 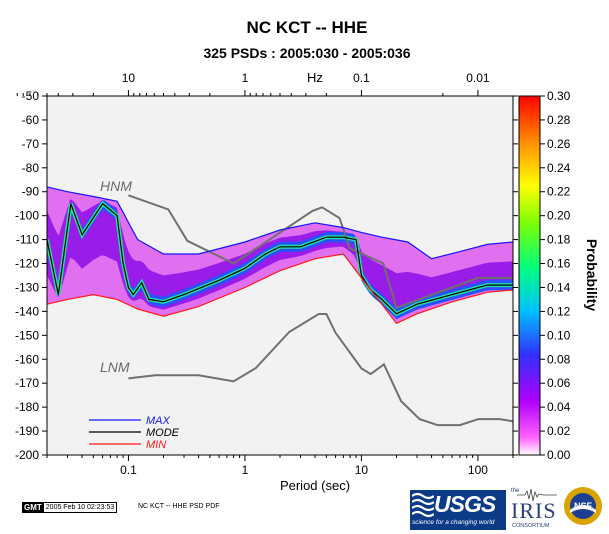 I want to click on gmt-tag: GMT, so click(x=33, y=507).